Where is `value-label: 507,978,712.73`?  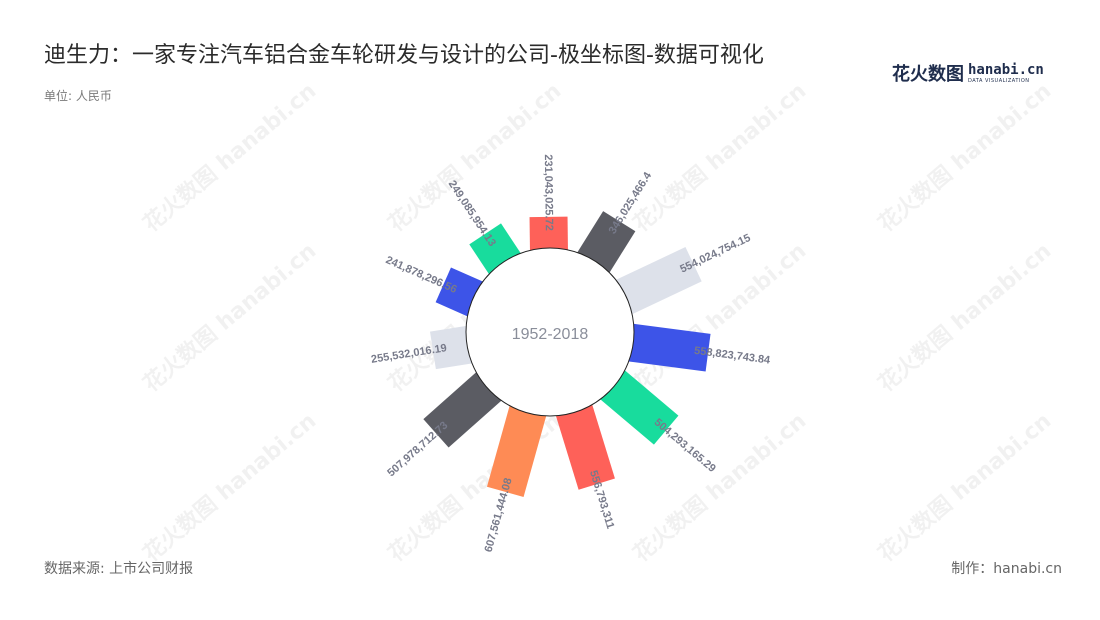 value-label: 507,978,712.73 is located at coordinates (417, 450).